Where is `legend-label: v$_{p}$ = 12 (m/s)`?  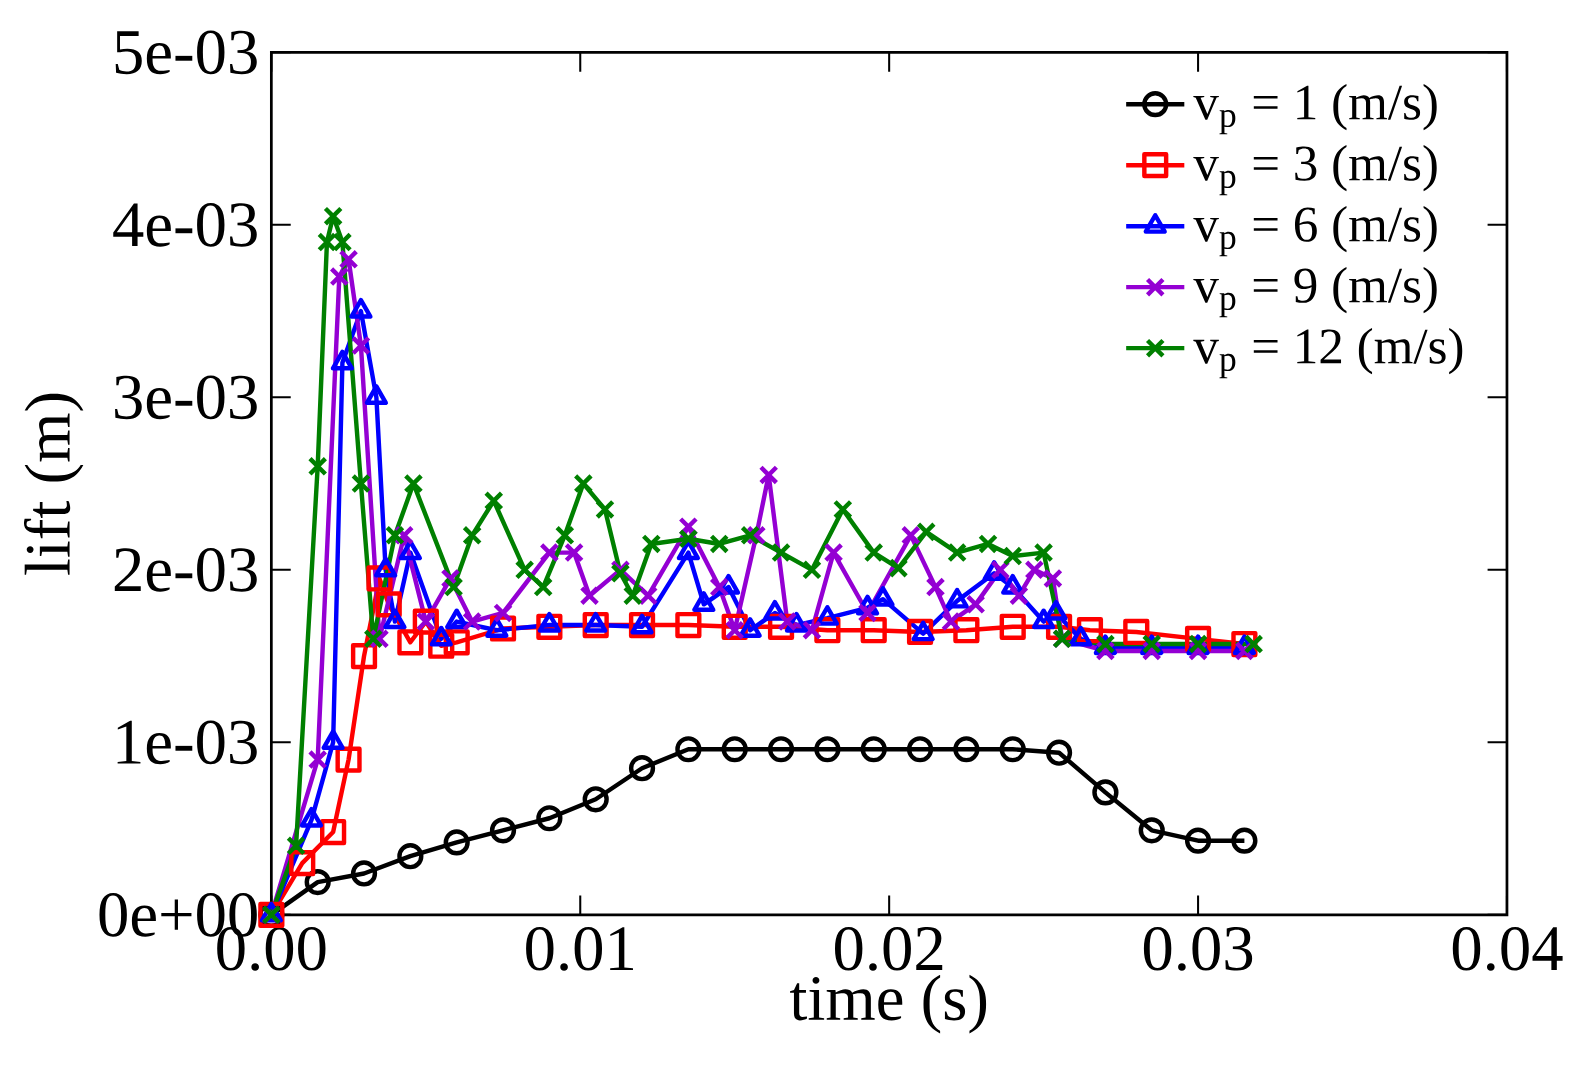
legend-label: v$_{p}$ = 12 (m/s) is located at coordinates (1328, 353).